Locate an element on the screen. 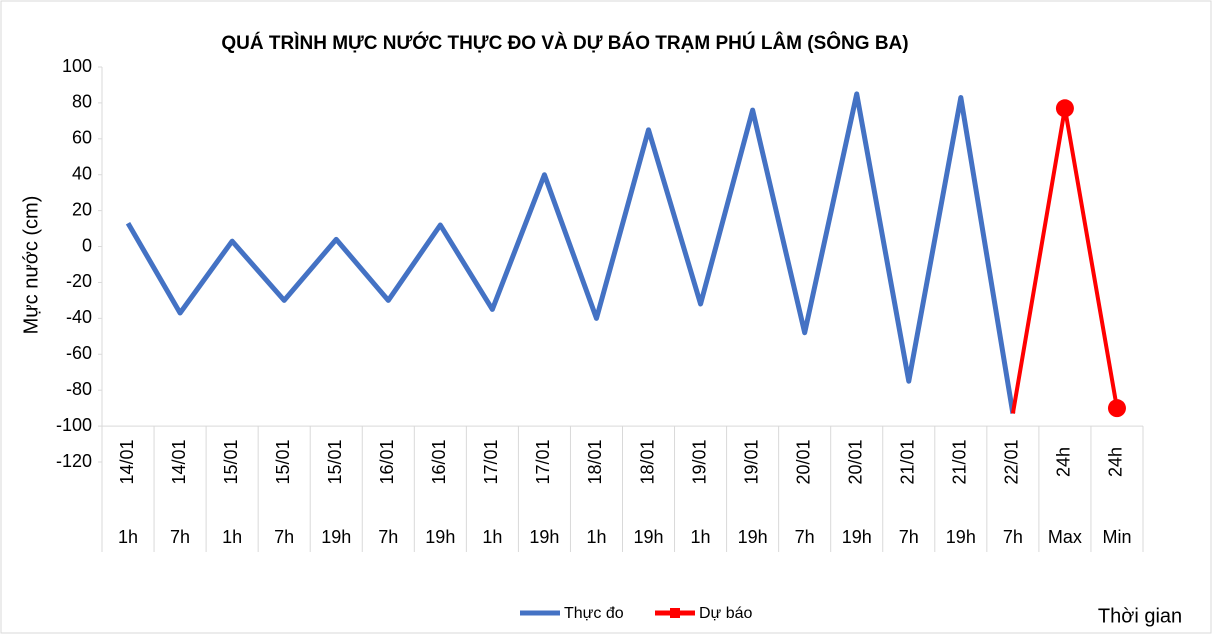 The image size is (1213, 640). legend-label: Thực đo is located at coordinates (594, 613).